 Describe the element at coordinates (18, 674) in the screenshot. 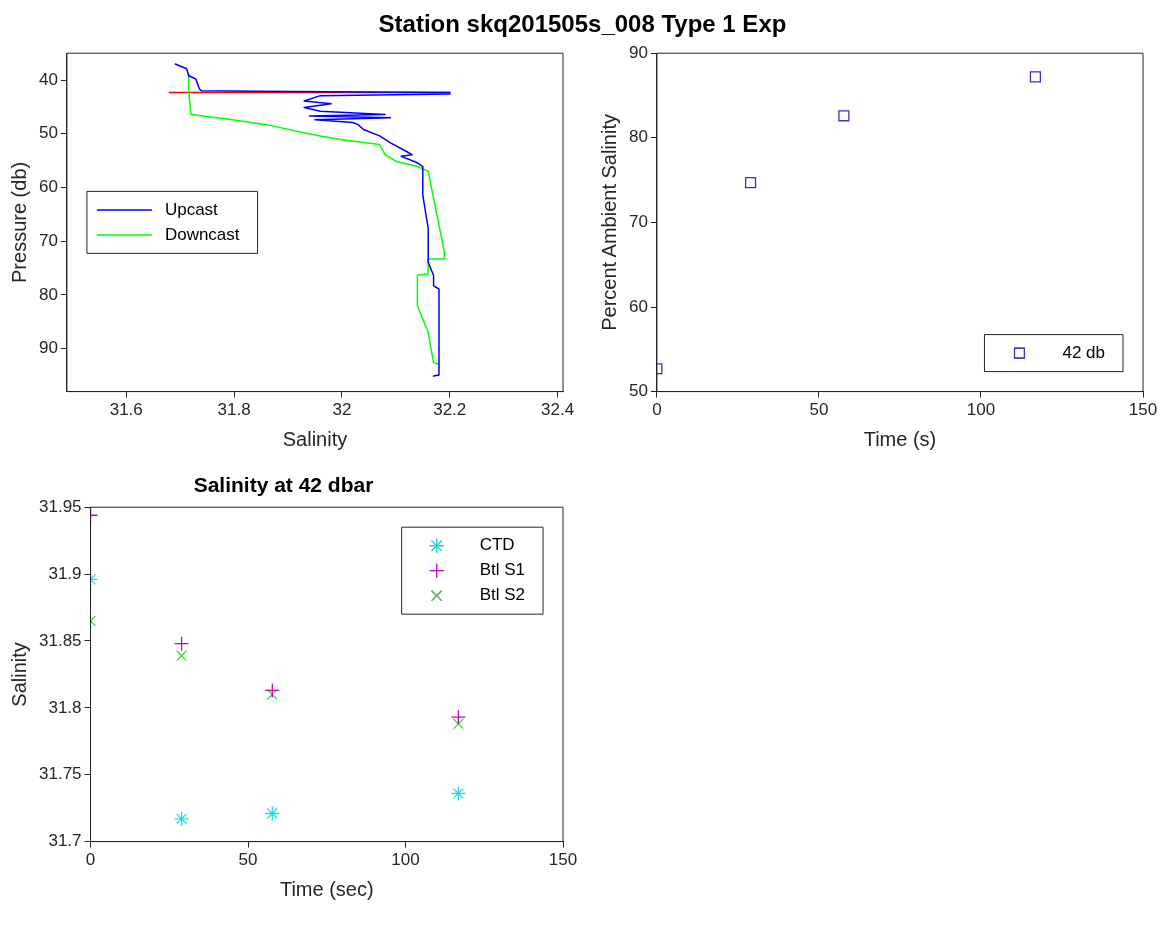

I see `y-axis-title: Salinity` at that location.